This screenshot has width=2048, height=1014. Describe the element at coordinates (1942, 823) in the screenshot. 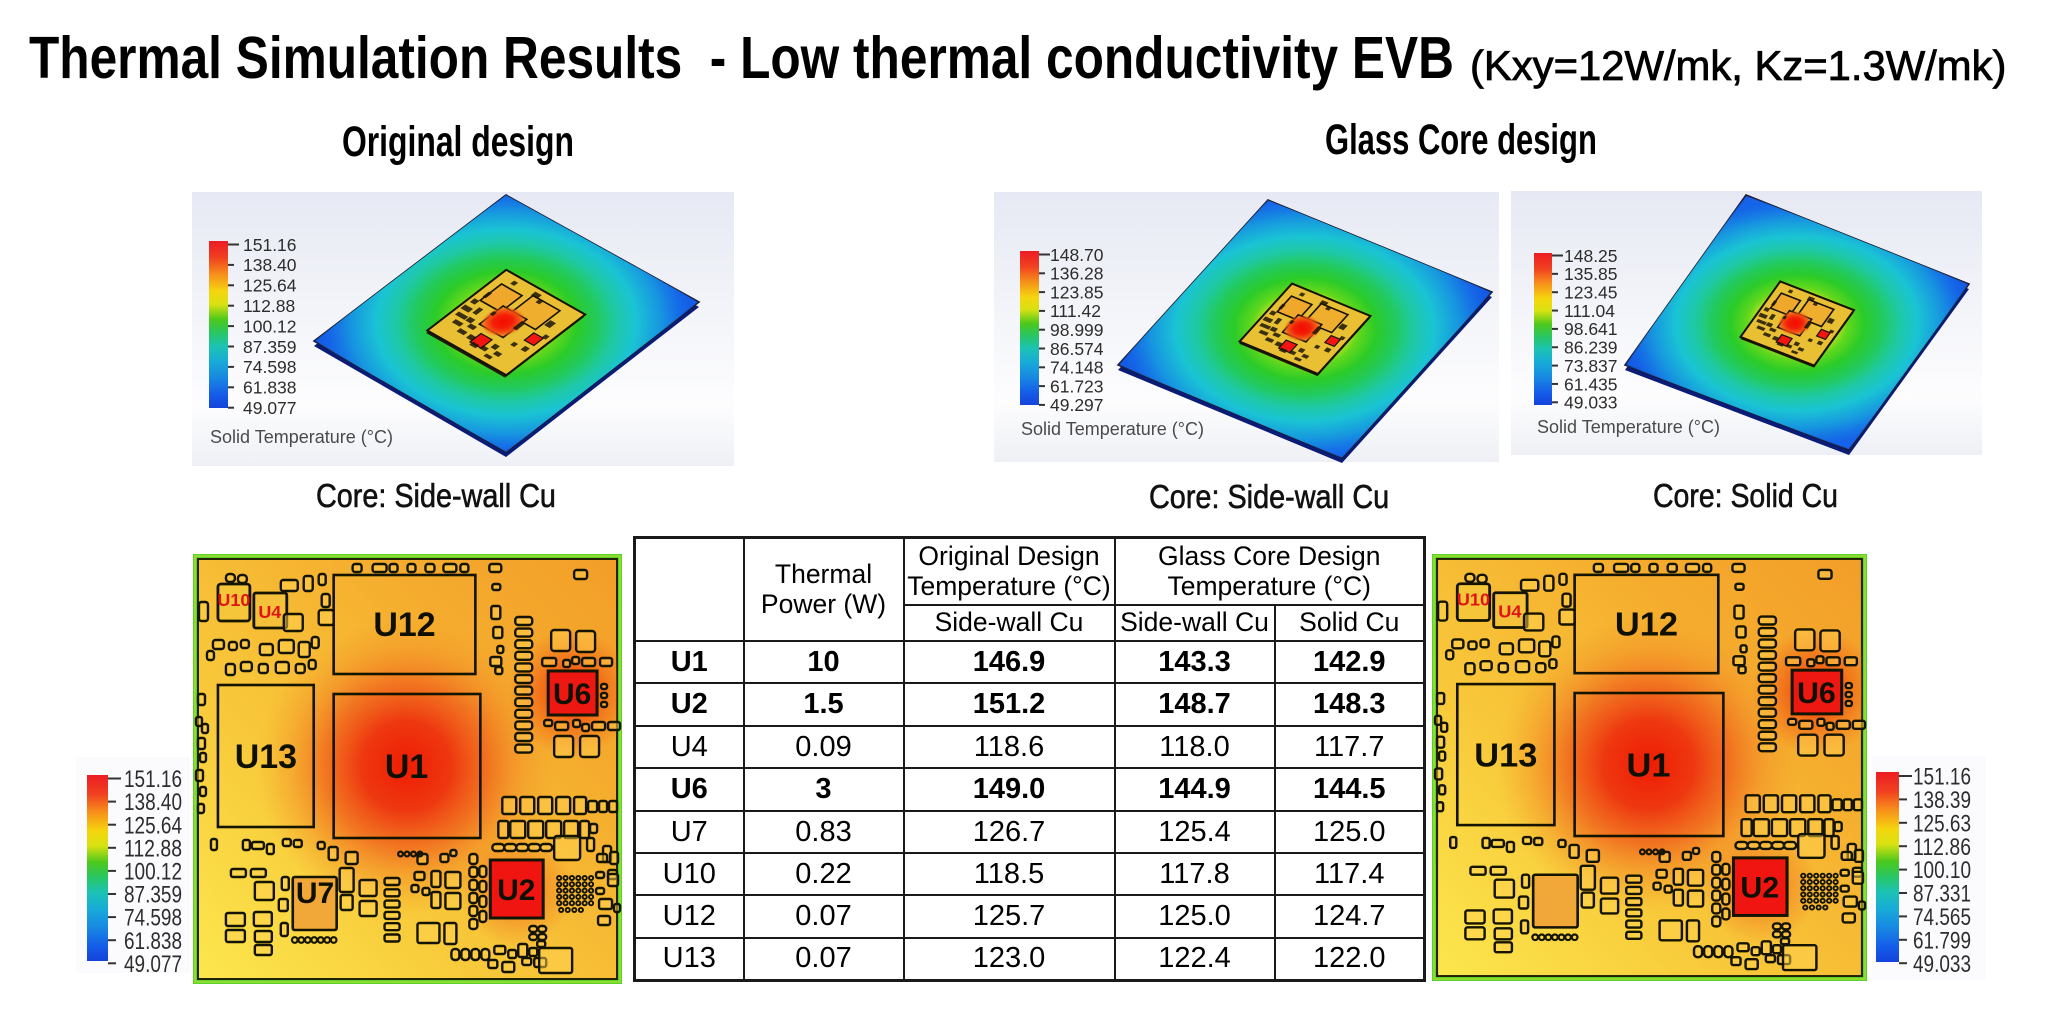

I see `svg-text: 125.63` at that location.